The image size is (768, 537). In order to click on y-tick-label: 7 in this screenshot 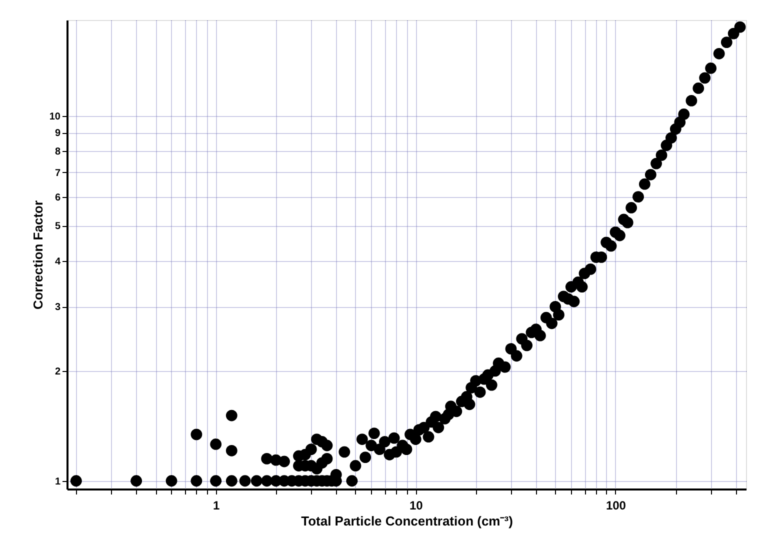, I will do `click(57, 173)`.